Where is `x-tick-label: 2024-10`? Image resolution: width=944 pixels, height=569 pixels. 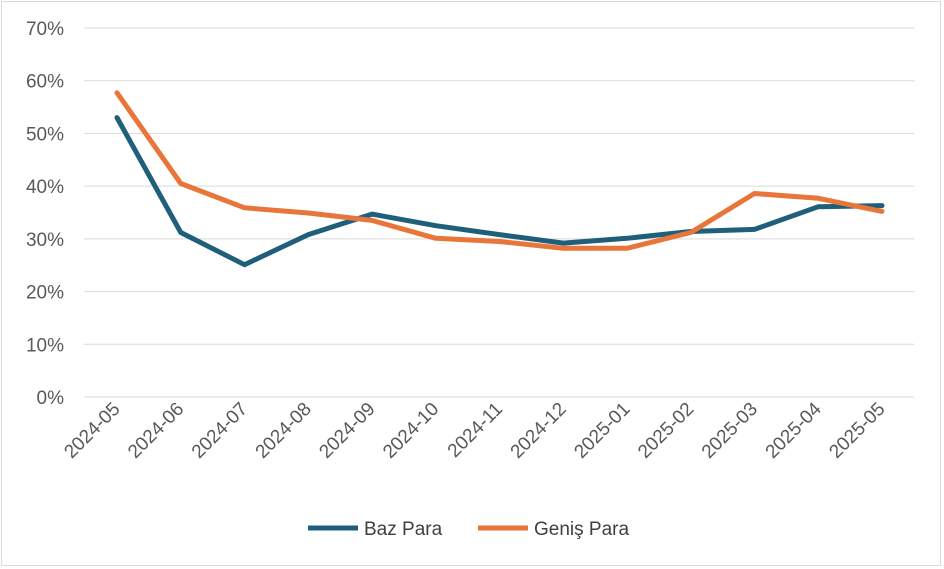 x-tick-label: 2024-10 is located at coordinates (411, 431).